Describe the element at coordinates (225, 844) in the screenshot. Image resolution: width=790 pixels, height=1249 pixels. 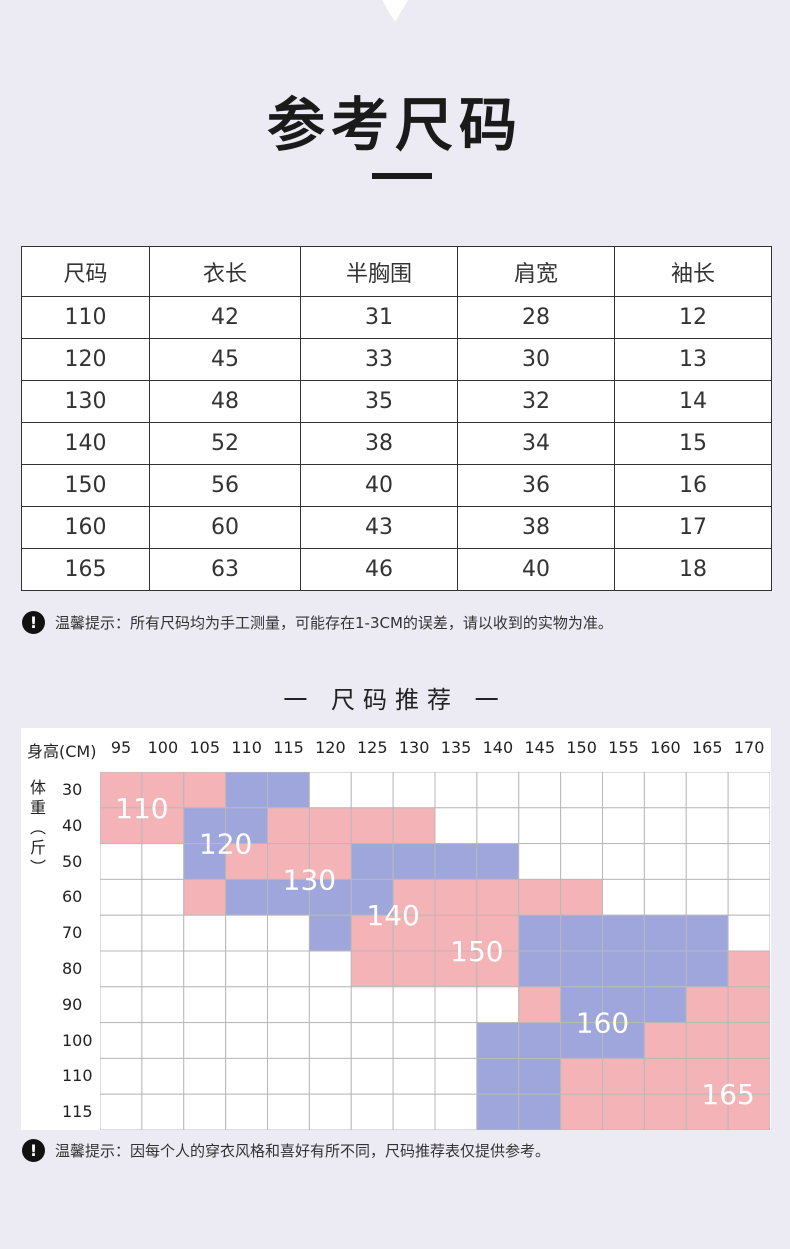
I see `size-region-label: 120` at that location.